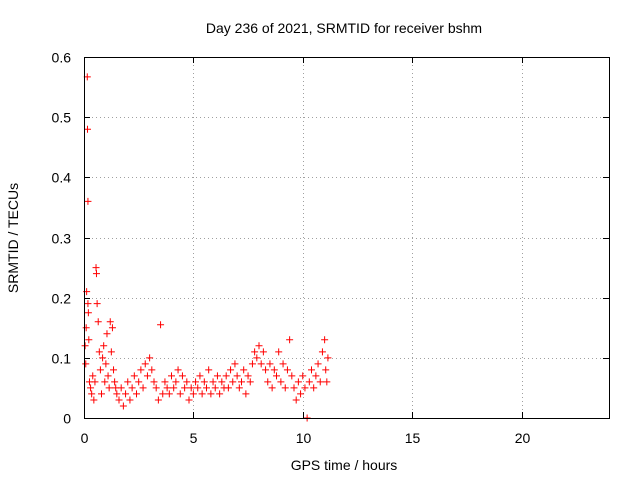 This screenshot has width=640, height=480. I want to click on y-tick-label: 0.6, so click(62, 58).